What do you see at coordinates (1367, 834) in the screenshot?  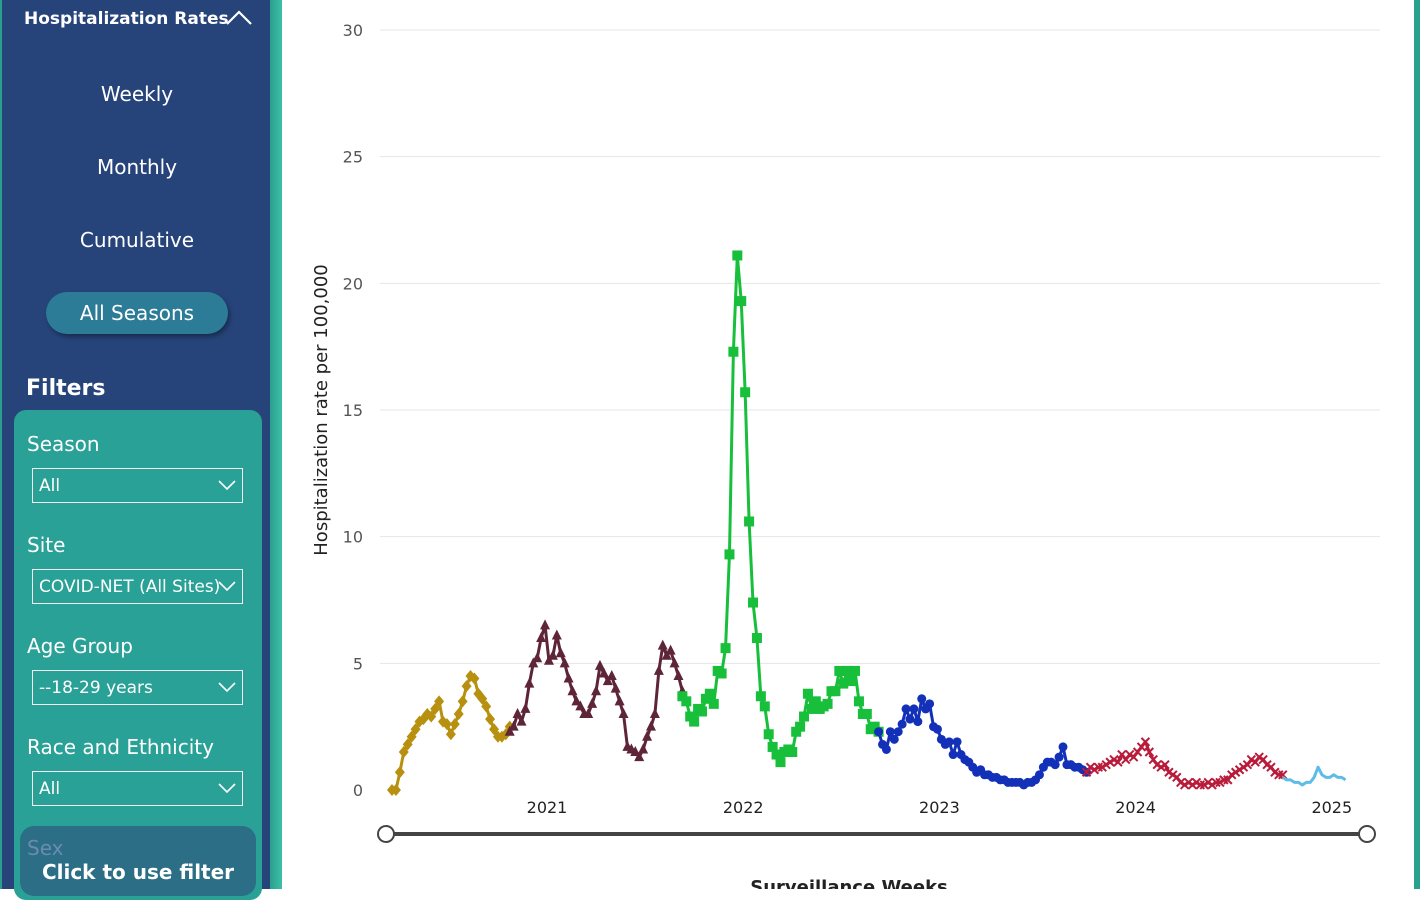 I see `range-slider-handle-end` at bounding box center [1367, 834].